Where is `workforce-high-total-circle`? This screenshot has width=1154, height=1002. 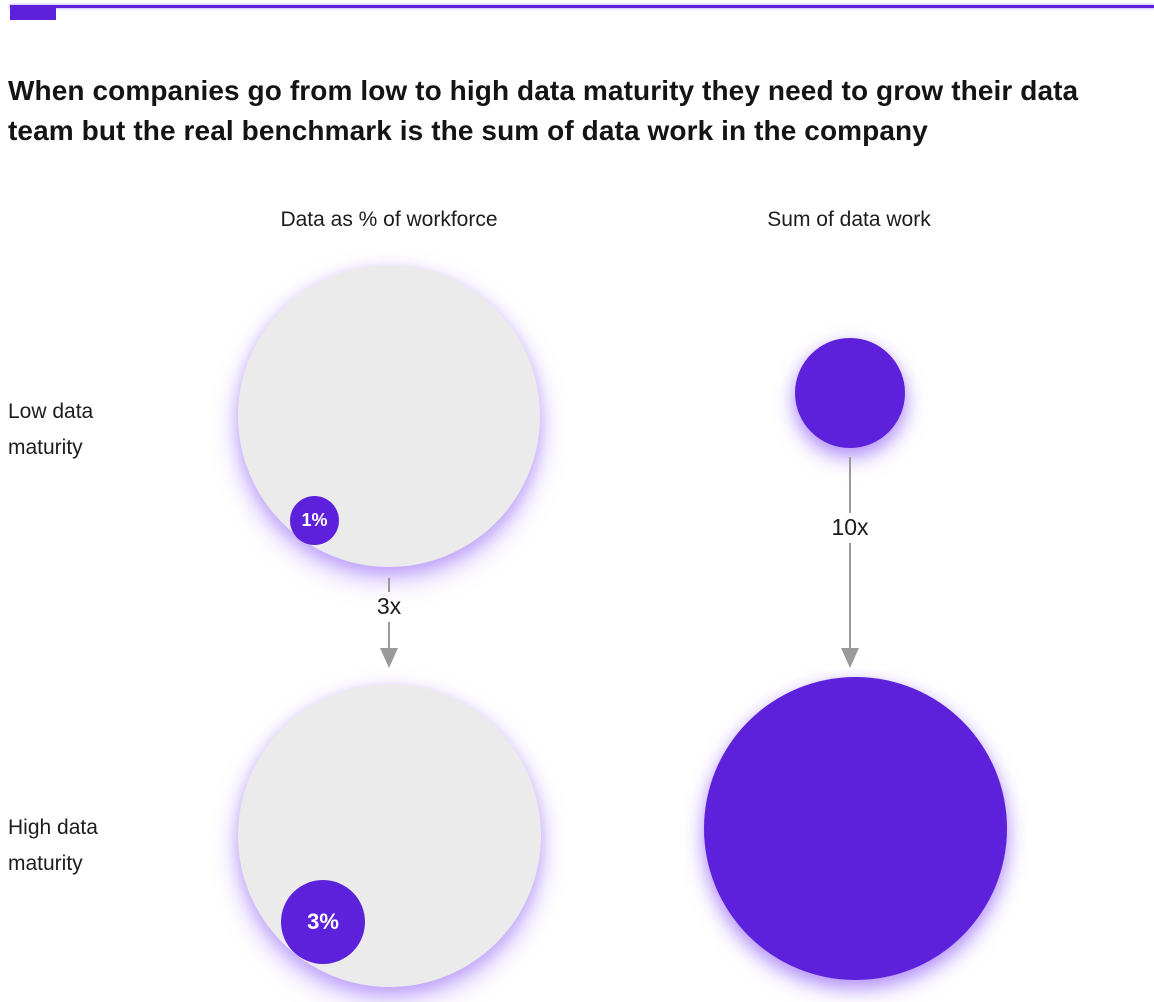
workforce-high-total-circle is located at coordinates (389, 835).